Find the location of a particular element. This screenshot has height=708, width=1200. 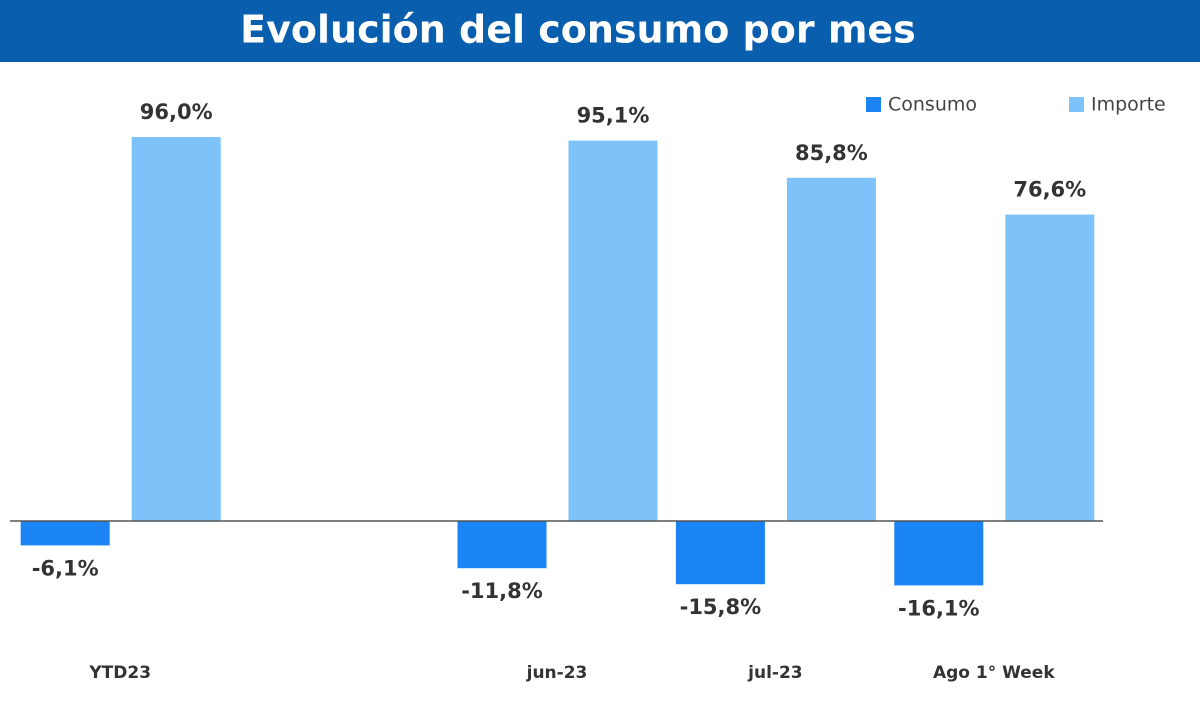

legend-label: Importe is located at coordinates (1128, 105).